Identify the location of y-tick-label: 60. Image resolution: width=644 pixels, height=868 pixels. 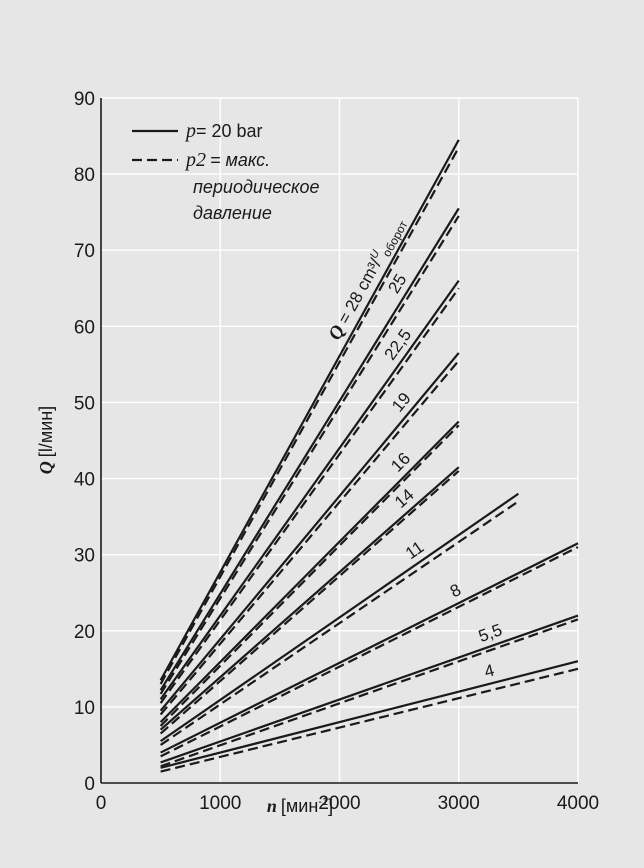
(84, 327).